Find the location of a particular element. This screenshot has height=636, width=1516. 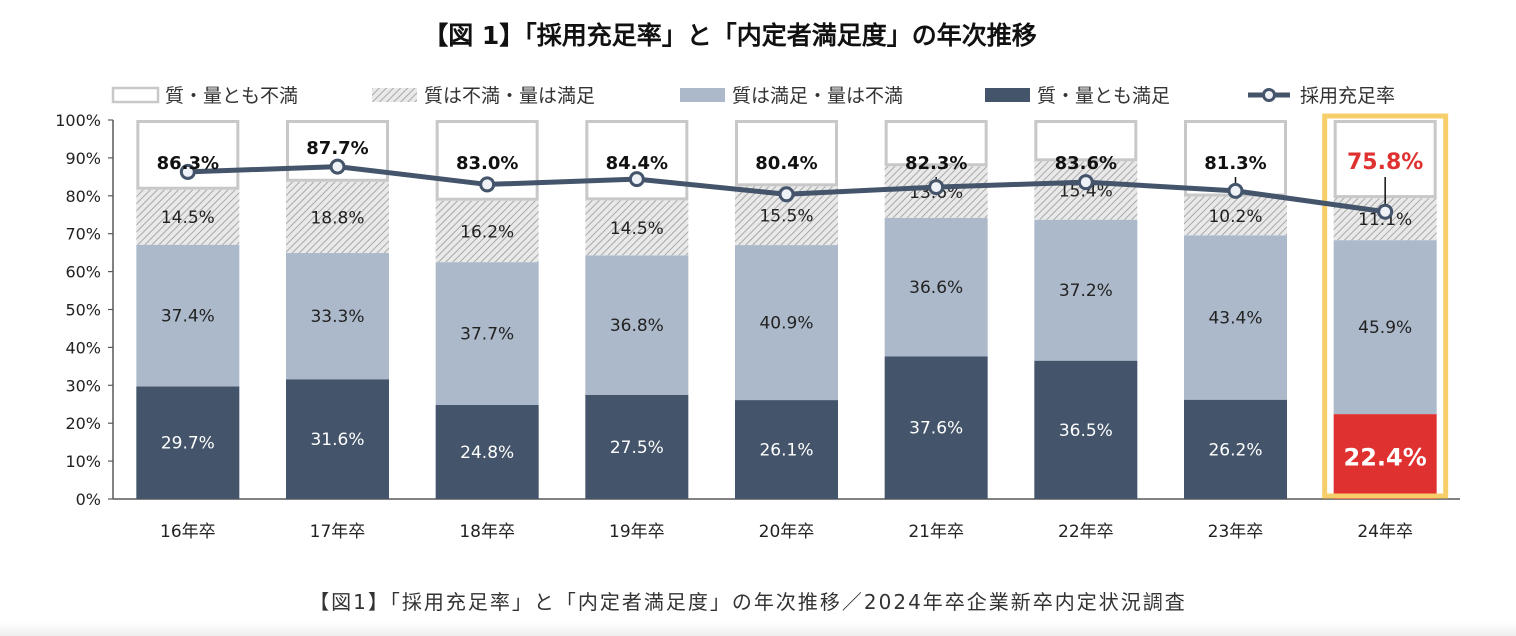

y-tick-label: 10% is located at coordinates (83, 461).